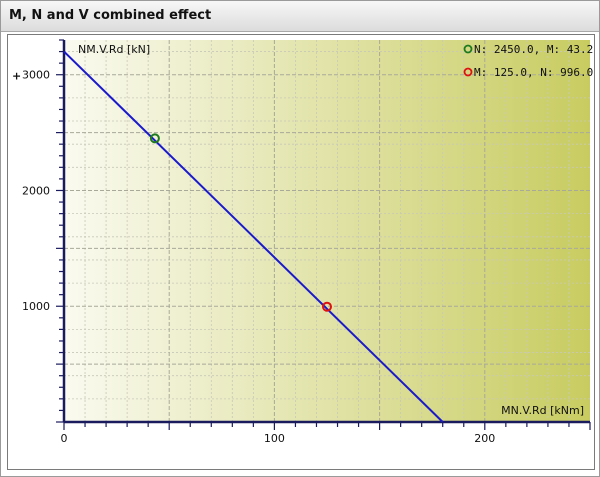 Image resolution: width=600 pixels, height=477 pixels. What do you see at coordinates (36, 306) in the screenshot?
I see `y-tick-label: 1000` at bounding box center [36, 306].